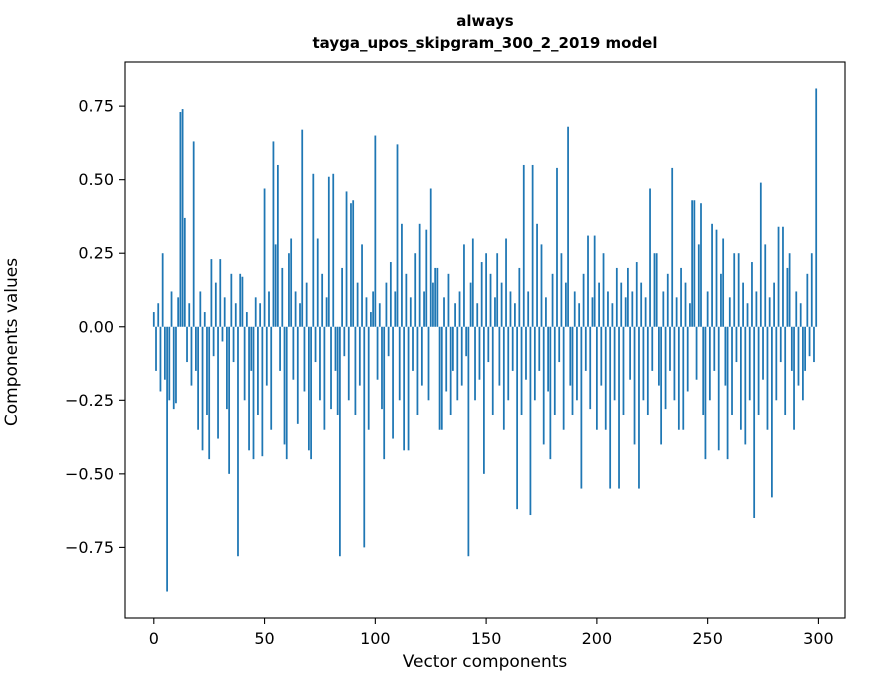  What do you see at coordinates (485, 21) in the screenshot?
I see `chart-title: always` at bounding box center [485, 21].